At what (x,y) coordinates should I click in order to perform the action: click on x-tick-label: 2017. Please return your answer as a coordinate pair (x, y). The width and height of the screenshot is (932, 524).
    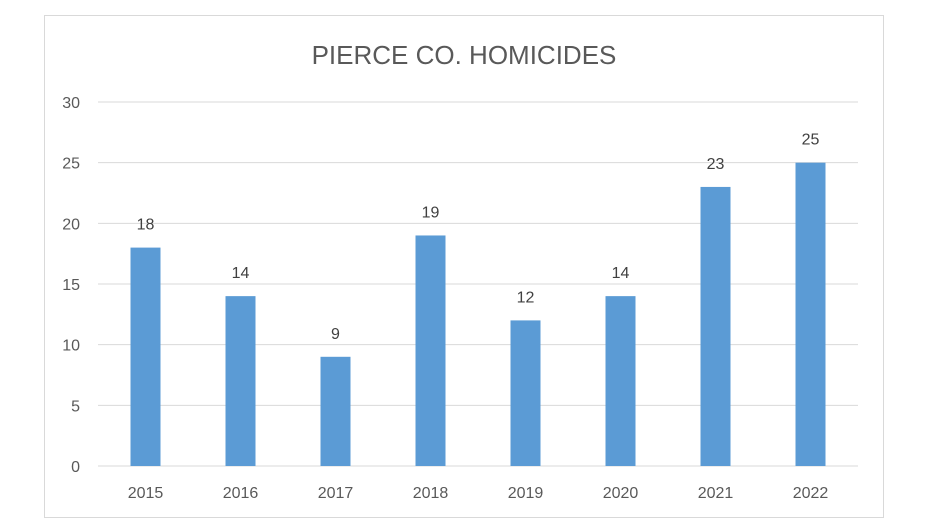
    Looking at the image, I should click on (336, 493).